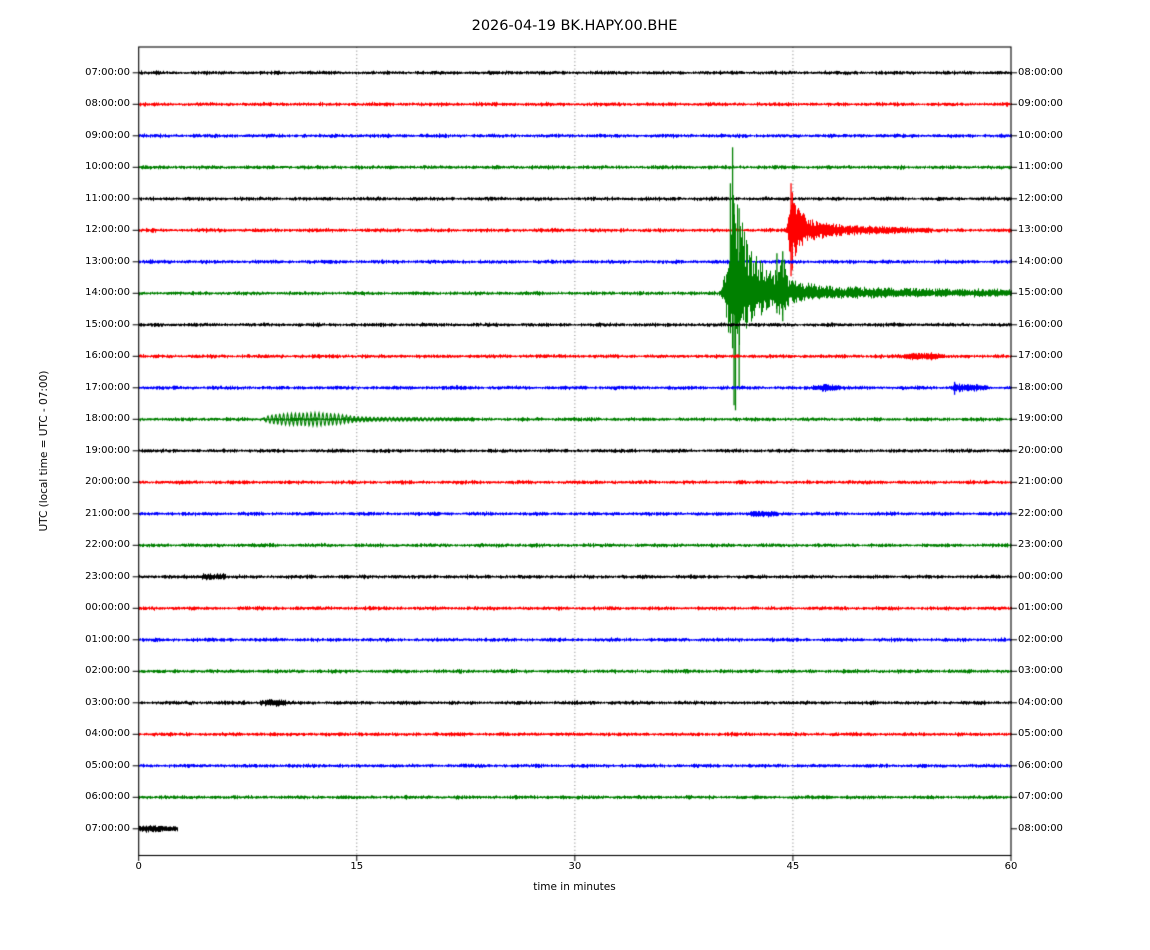 This screenshot has height=950, width=1150. What do you see at coordinates (107, 608) in the screenshot?
I see `utc-tick-label: 00:00:00` at bounding box center [107, 608].